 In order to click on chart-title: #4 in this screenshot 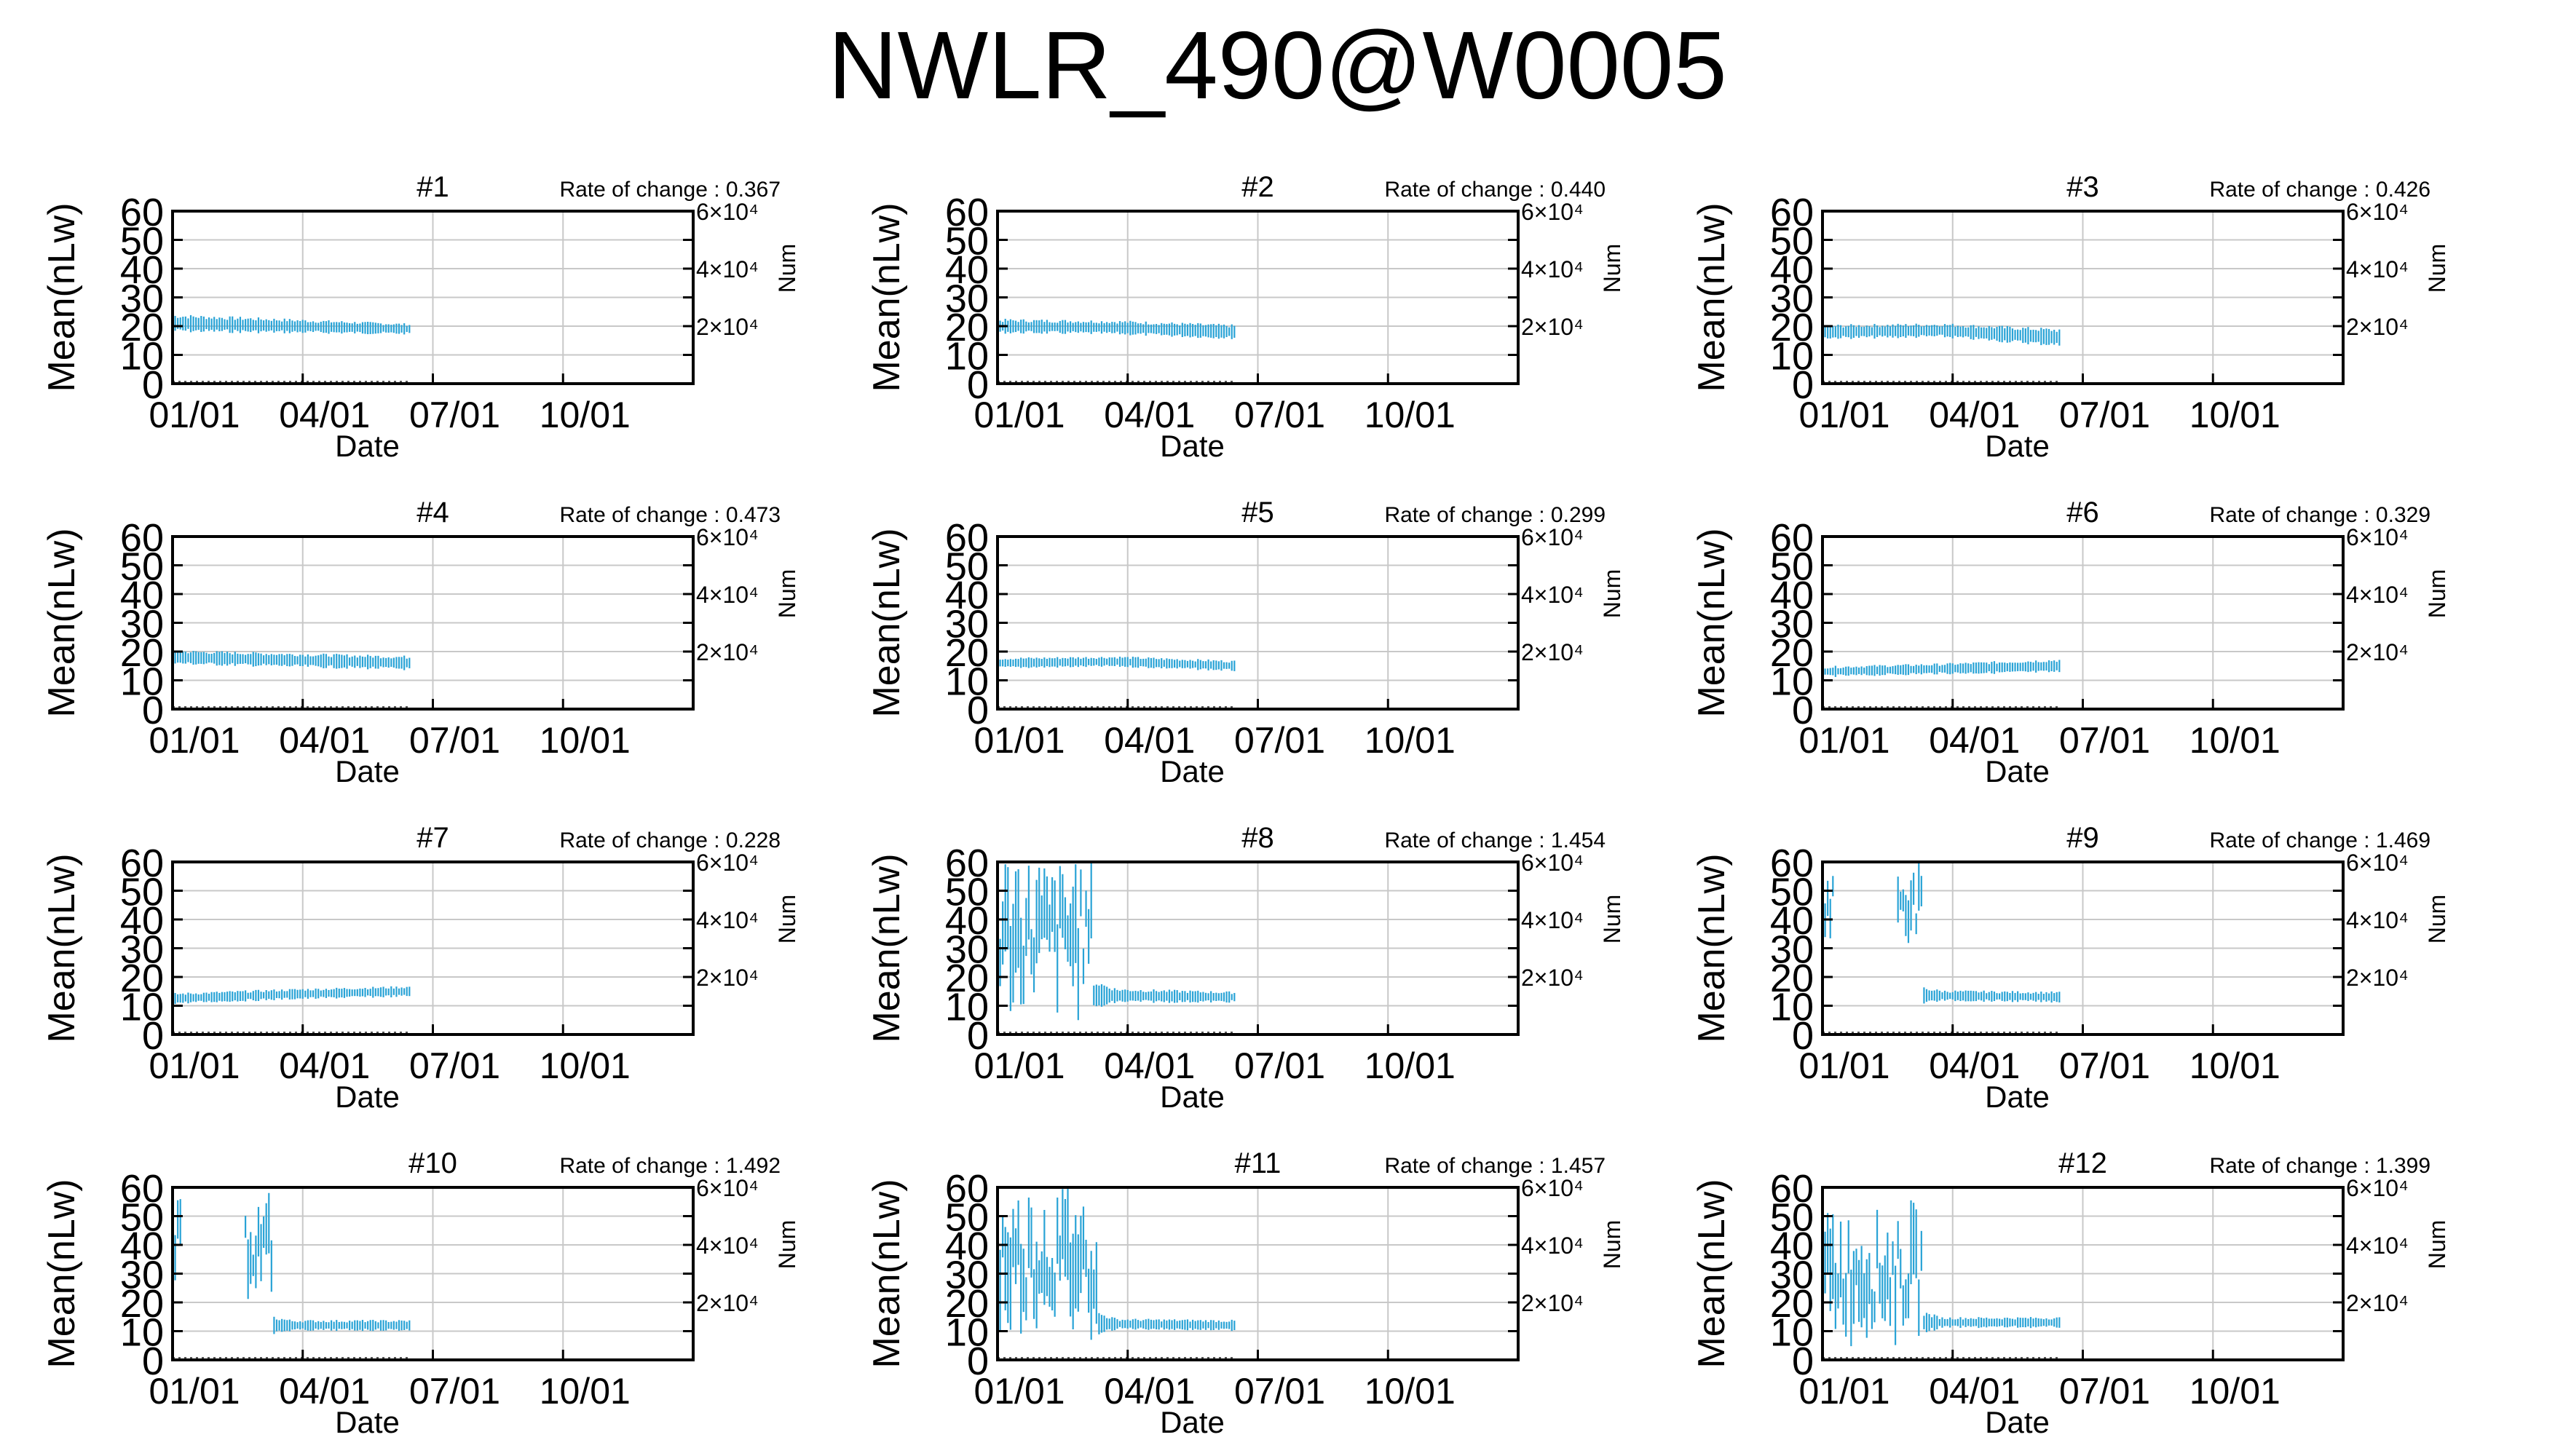, I will do `click(432, 512)`.